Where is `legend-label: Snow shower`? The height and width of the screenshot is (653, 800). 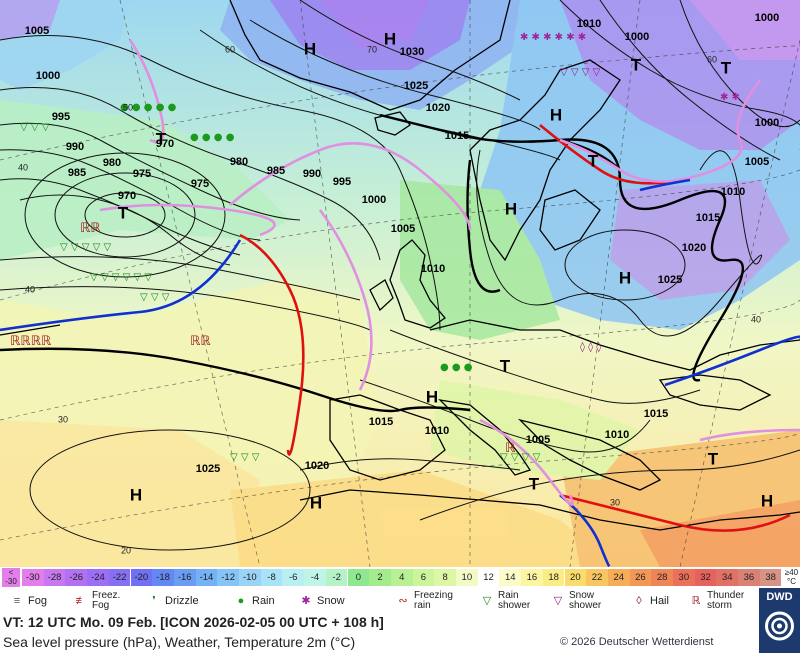 legend-label: Snow shower is located at coordinates (585, 600).